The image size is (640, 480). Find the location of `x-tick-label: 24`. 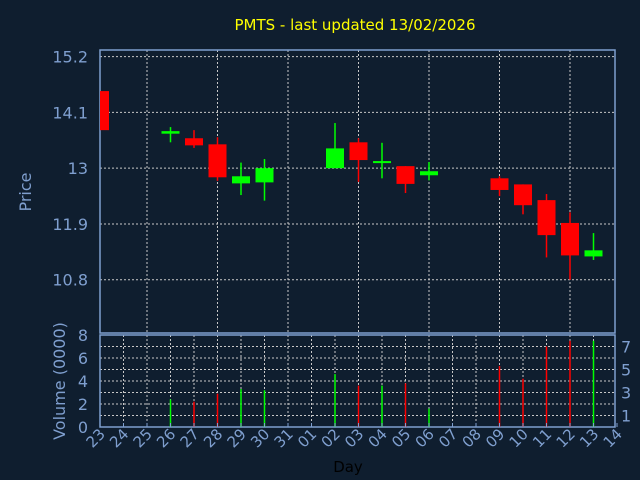

x-tick-label: 24 is located at coordinates (119, 438).